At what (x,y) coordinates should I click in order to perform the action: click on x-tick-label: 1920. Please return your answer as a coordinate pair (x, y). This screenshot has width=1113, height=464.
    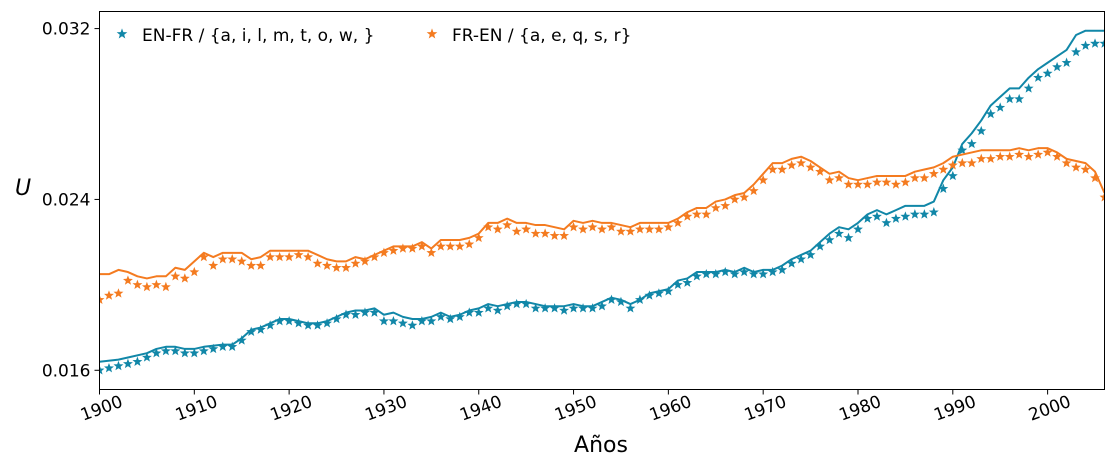
    Looking at the image, I should click on (291, 409).